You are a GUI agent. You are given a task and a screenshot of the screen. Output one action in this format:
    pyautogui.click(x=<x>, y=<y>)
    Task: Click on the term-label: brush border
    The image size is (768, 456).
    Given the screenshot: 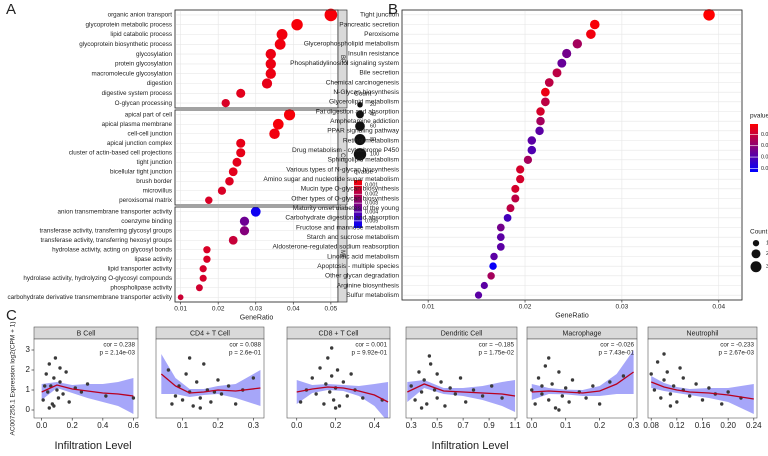 What is the action you would take?
    pyautogui.click(x=154, y=181)
    